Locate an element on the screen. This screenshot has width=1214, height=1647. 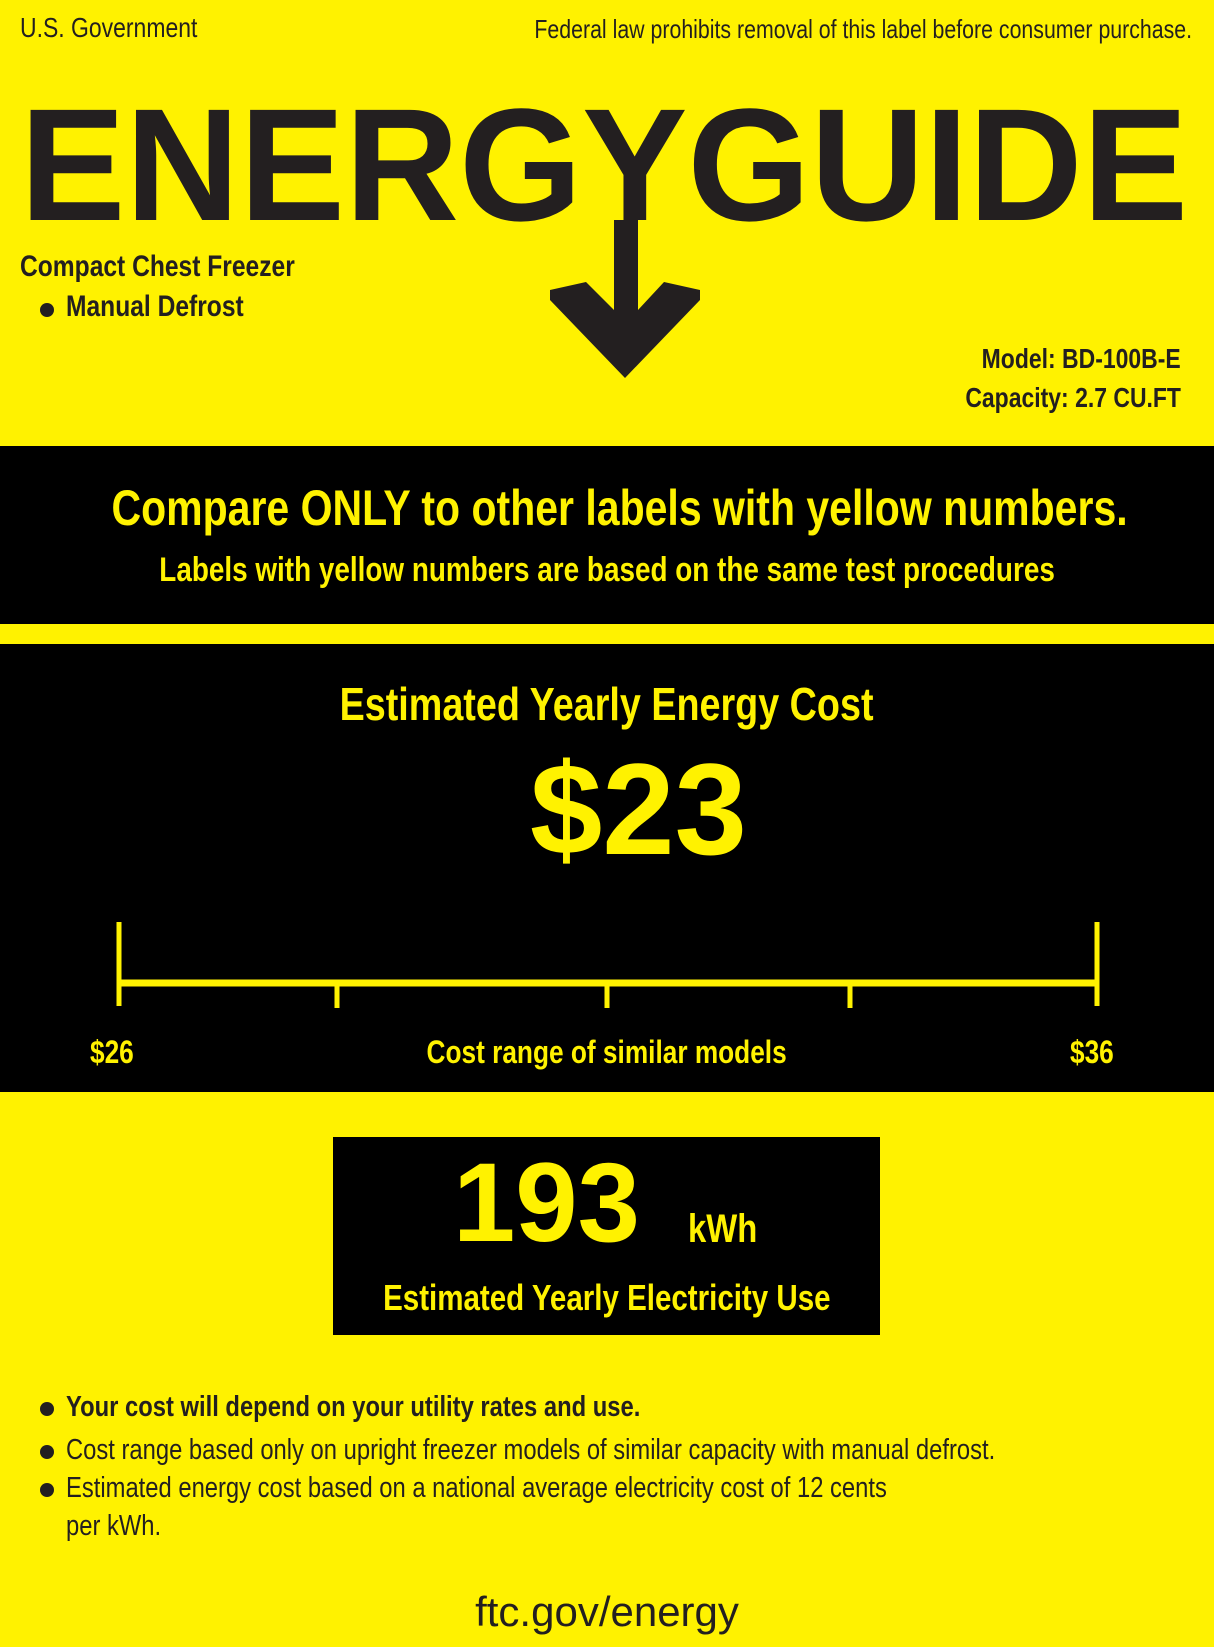
product-type: Compact Chest Freezer is located at coordinates (157, 266).